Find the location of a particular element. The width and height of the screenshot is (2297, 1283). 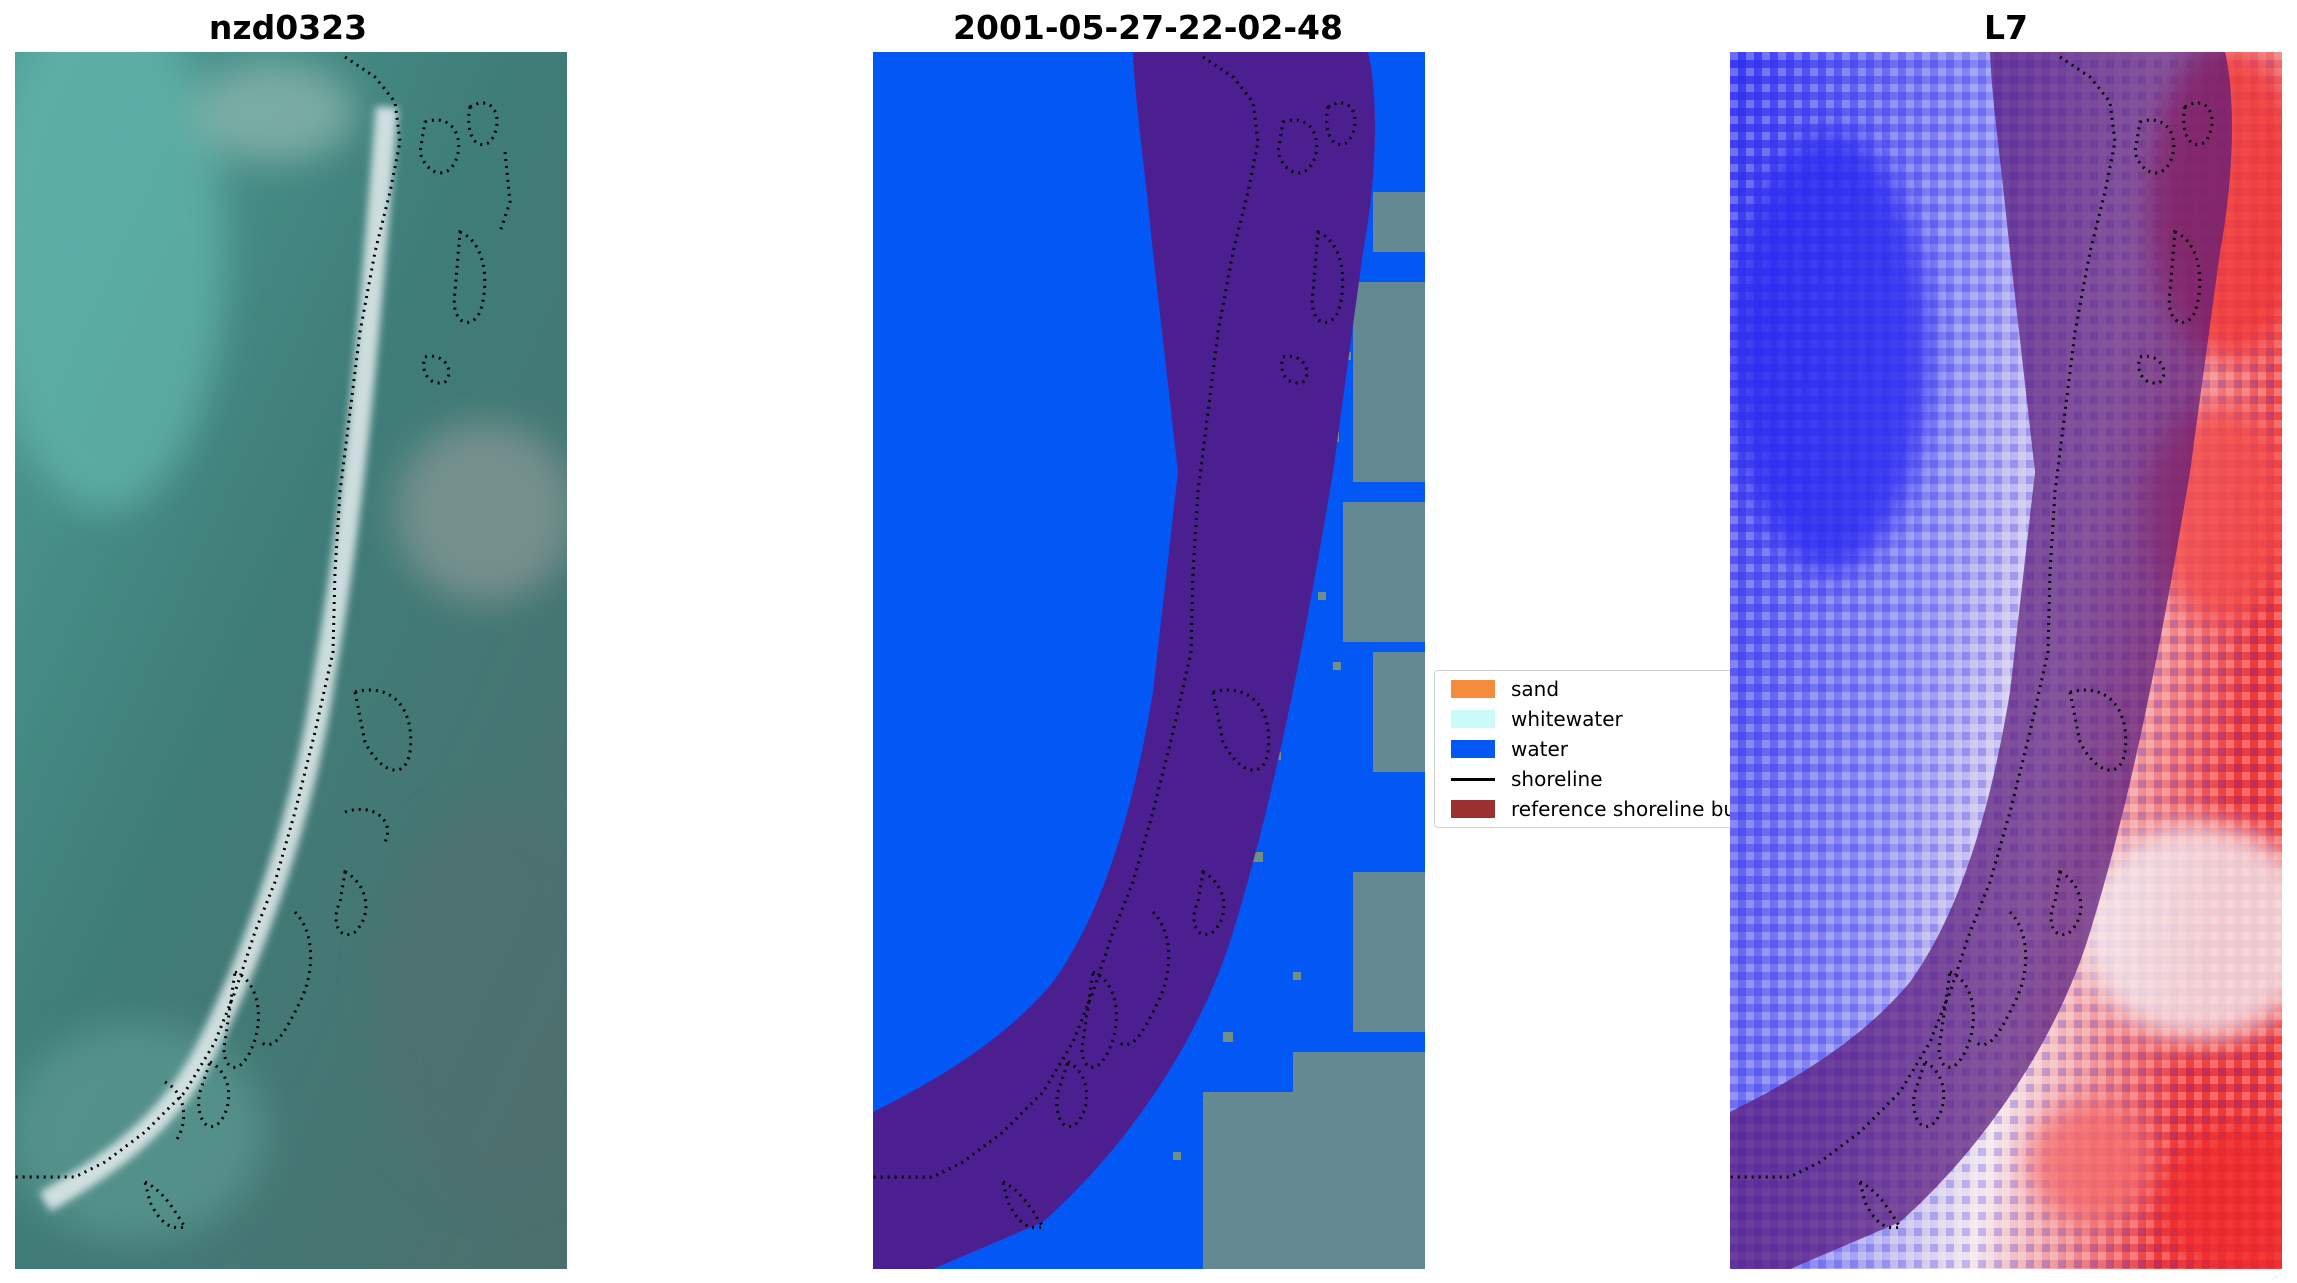

legend-item-whitewater: whitewater is located at coordinates (1529, 719).